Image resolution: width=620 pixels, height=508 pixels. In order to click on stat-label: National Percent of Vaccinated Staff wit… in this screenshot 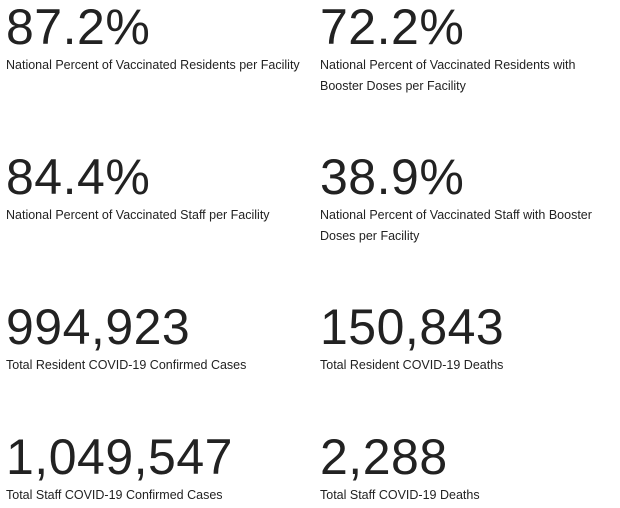, I will do `click(456, 225)`.